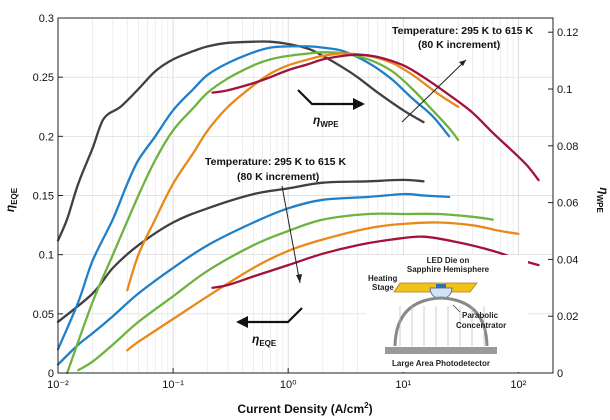  I want to click on y-right-tick-label: 0.02, so click(567, 317).